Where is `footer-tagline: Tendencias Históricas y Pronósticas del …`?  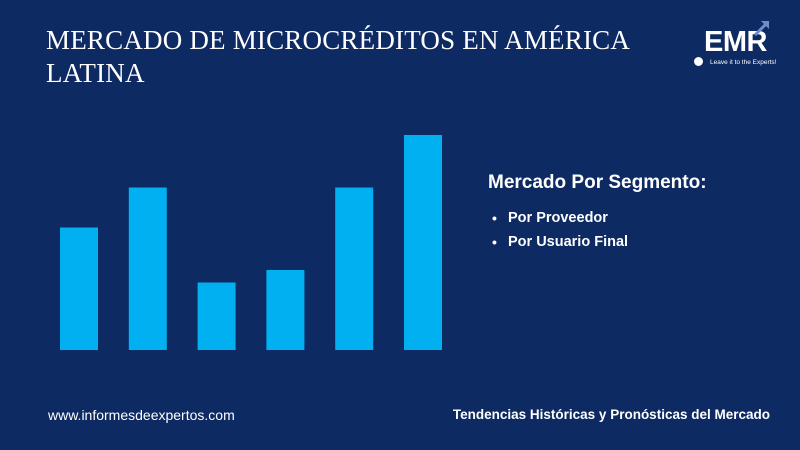
footer-tagline: Tendencias Históricas y Pronósticas del … is located at coordinates (611, 414).